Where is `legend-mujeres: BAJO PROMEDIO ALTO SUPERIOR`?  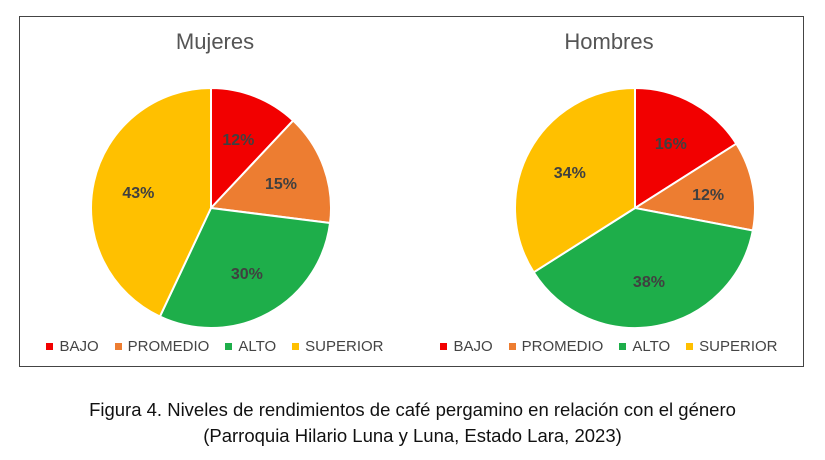
legend-mujeres: BAJO PROMEDIO ALTO SUPERIOR is located at coordinates (215, 346).